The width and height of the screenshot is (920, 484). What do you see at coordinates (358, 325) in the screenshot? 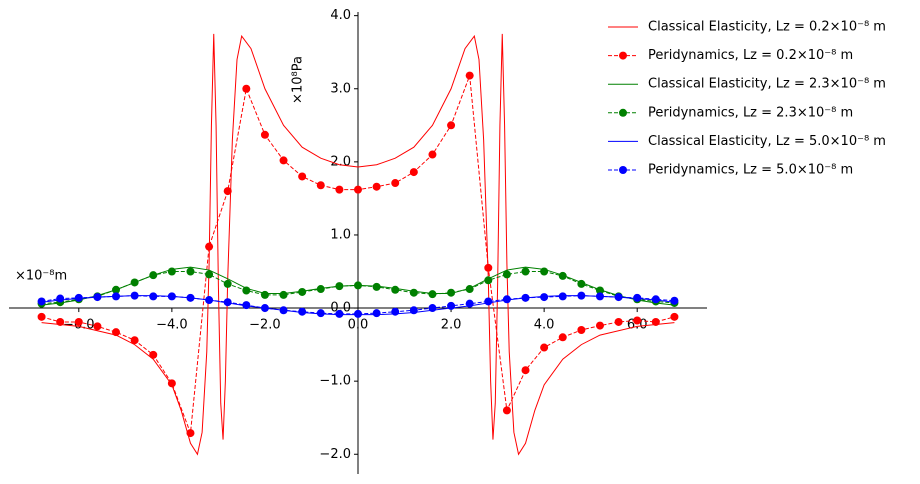
I see `x-tick-label: 0.0` at bounding box center [358, 325].